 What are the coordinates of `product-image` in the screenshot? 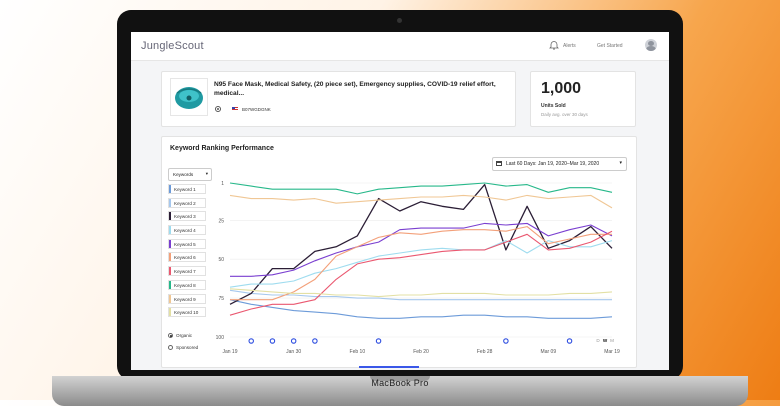 It's located at (189, 97).